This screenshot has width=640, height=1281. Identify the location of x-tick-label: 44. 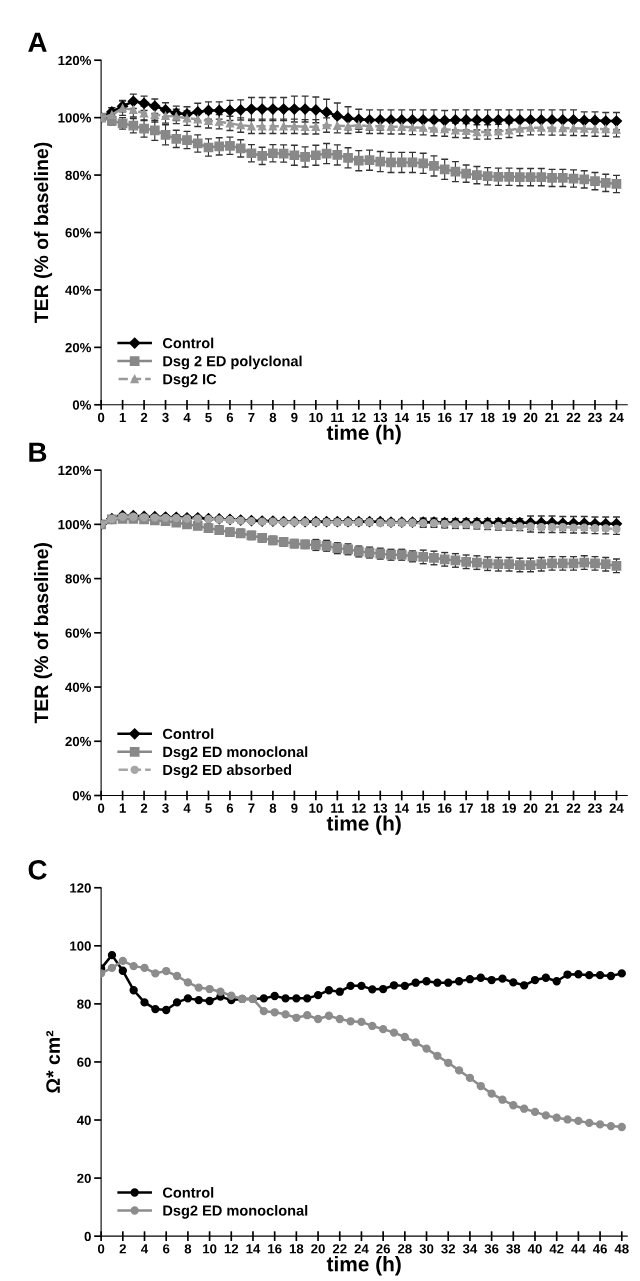
(578, 1249).